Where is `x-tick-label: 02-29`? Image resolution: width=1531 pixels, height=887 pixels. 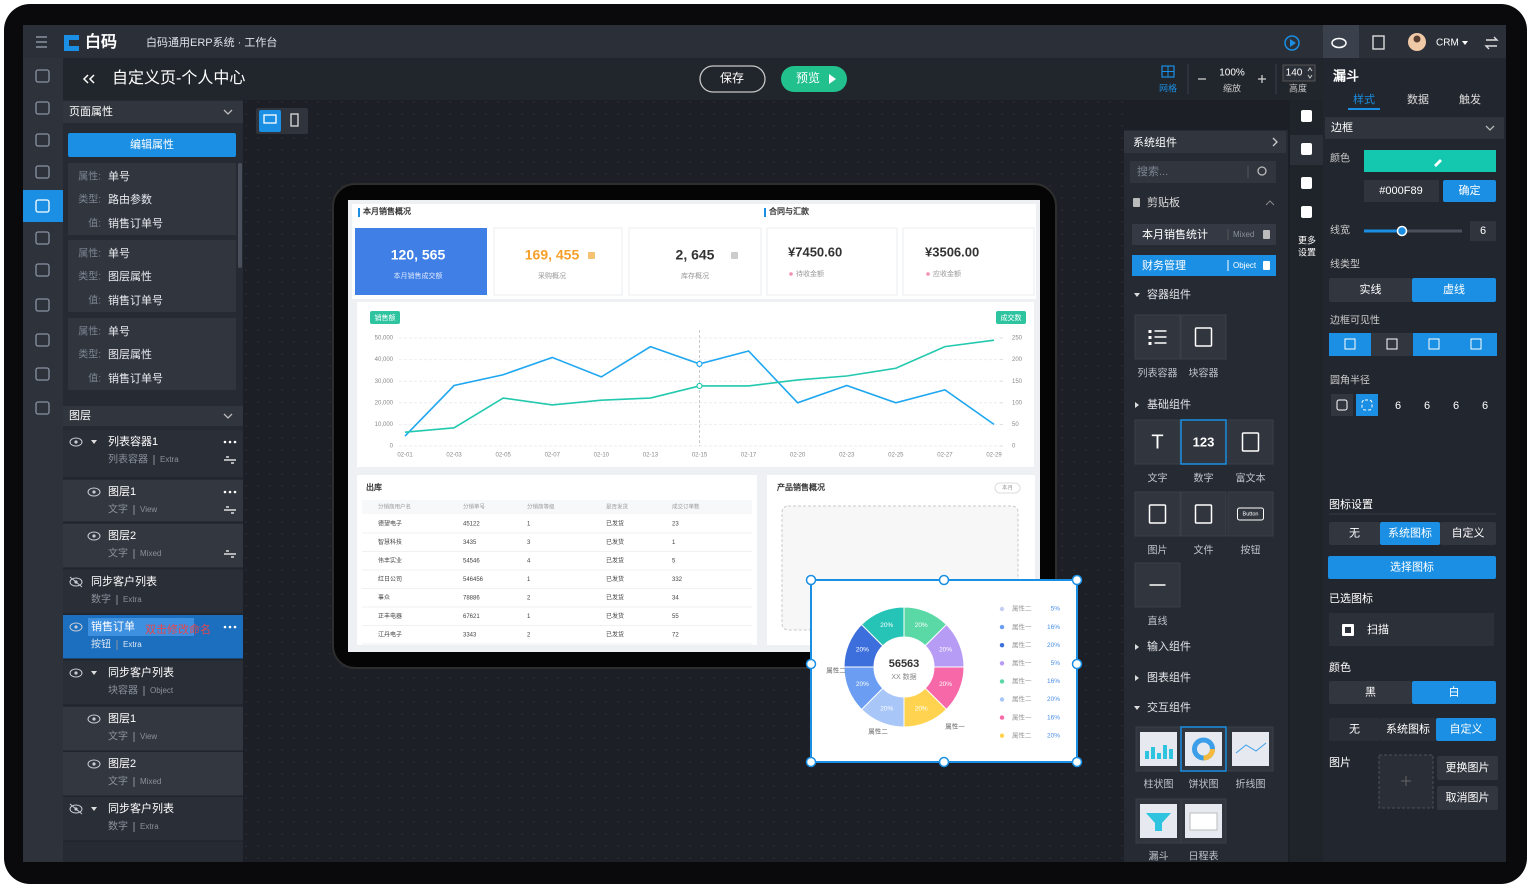
x-tick-label: 02-29 is located at coordinates (994, 456).